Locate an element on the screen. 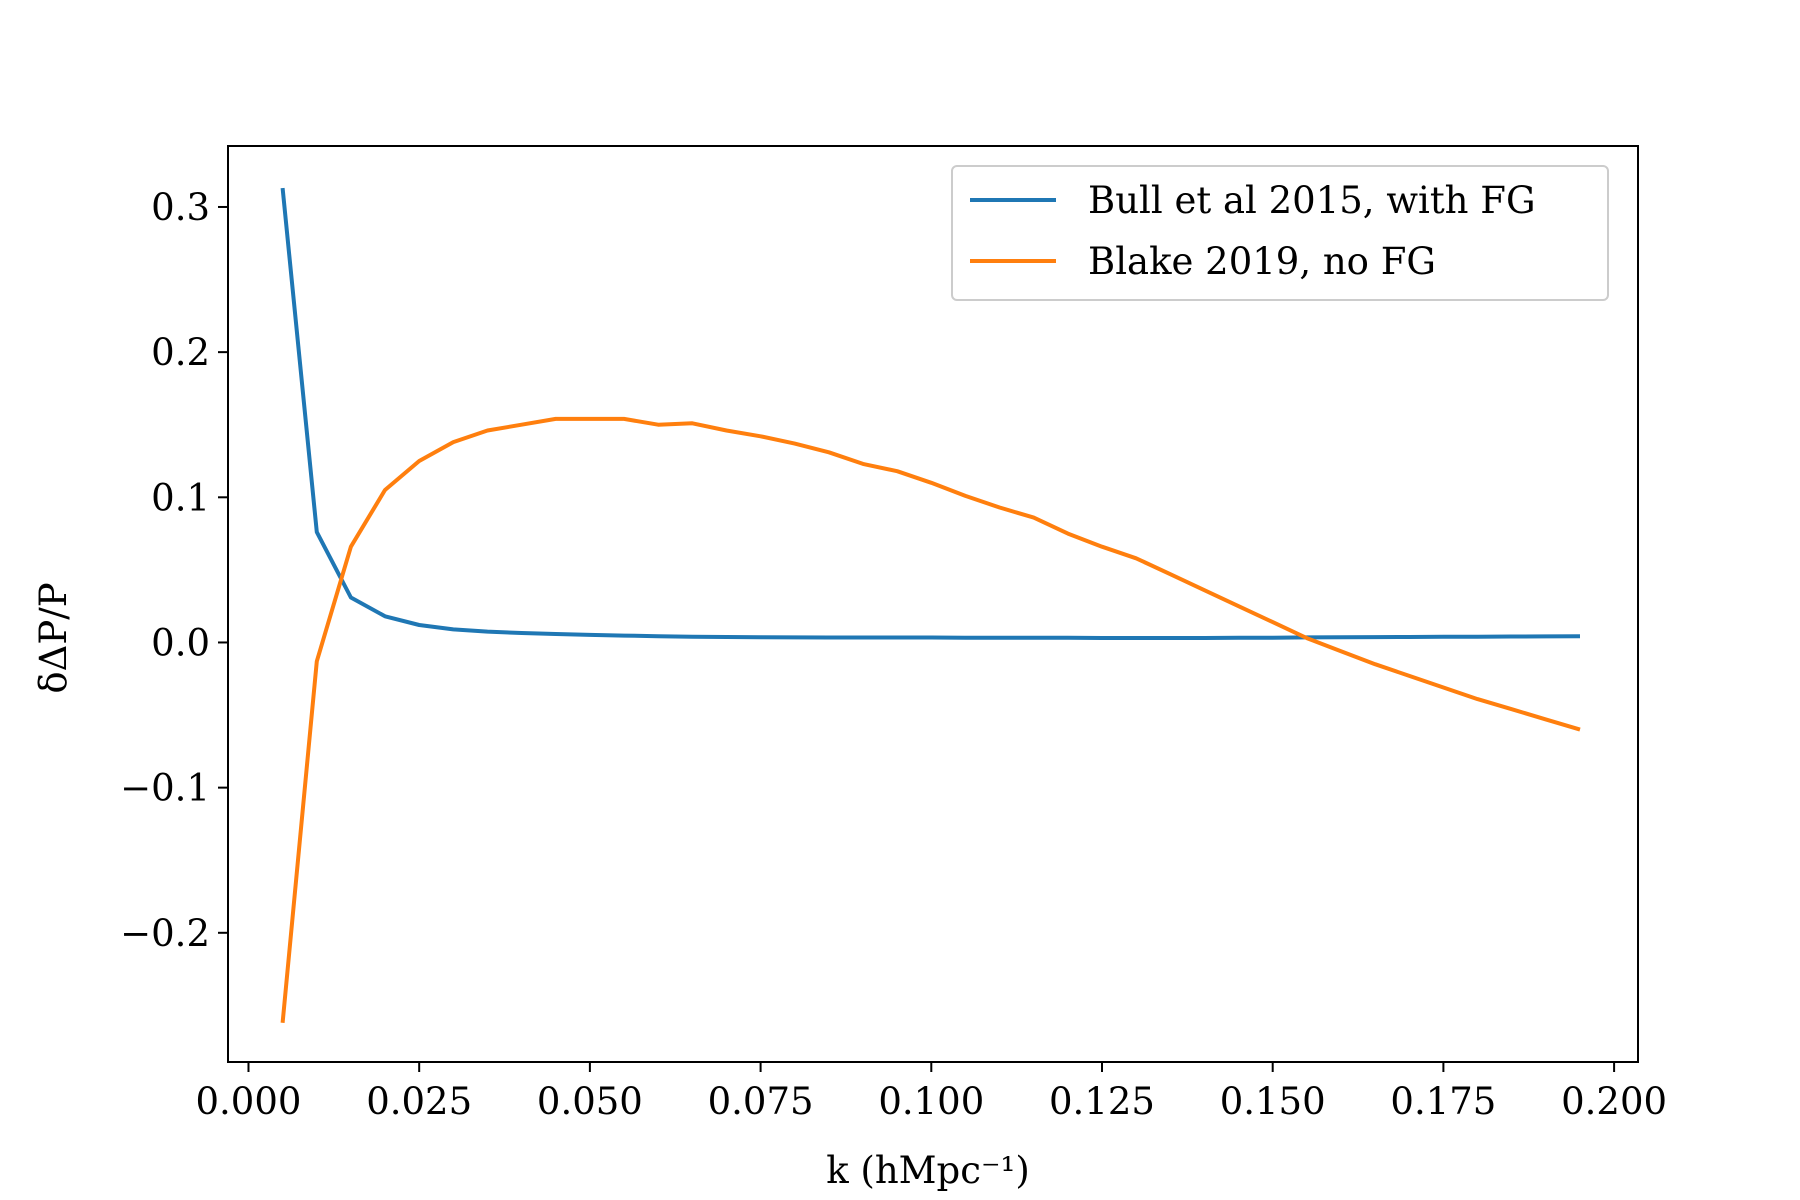  legend-label-bull: Bull et al 2015, with FG is located at coordinates (1312, 200).